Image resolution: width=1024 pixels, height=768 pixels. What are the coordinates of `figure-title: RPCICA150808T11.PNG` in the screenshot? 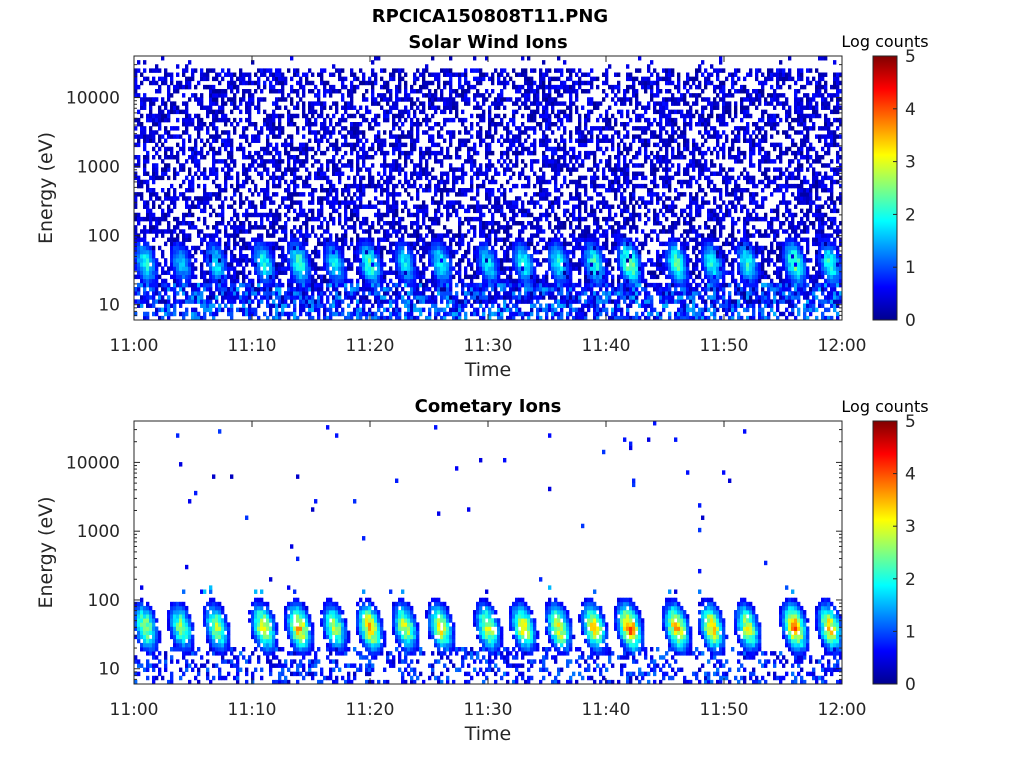 It's located at (490, 16).